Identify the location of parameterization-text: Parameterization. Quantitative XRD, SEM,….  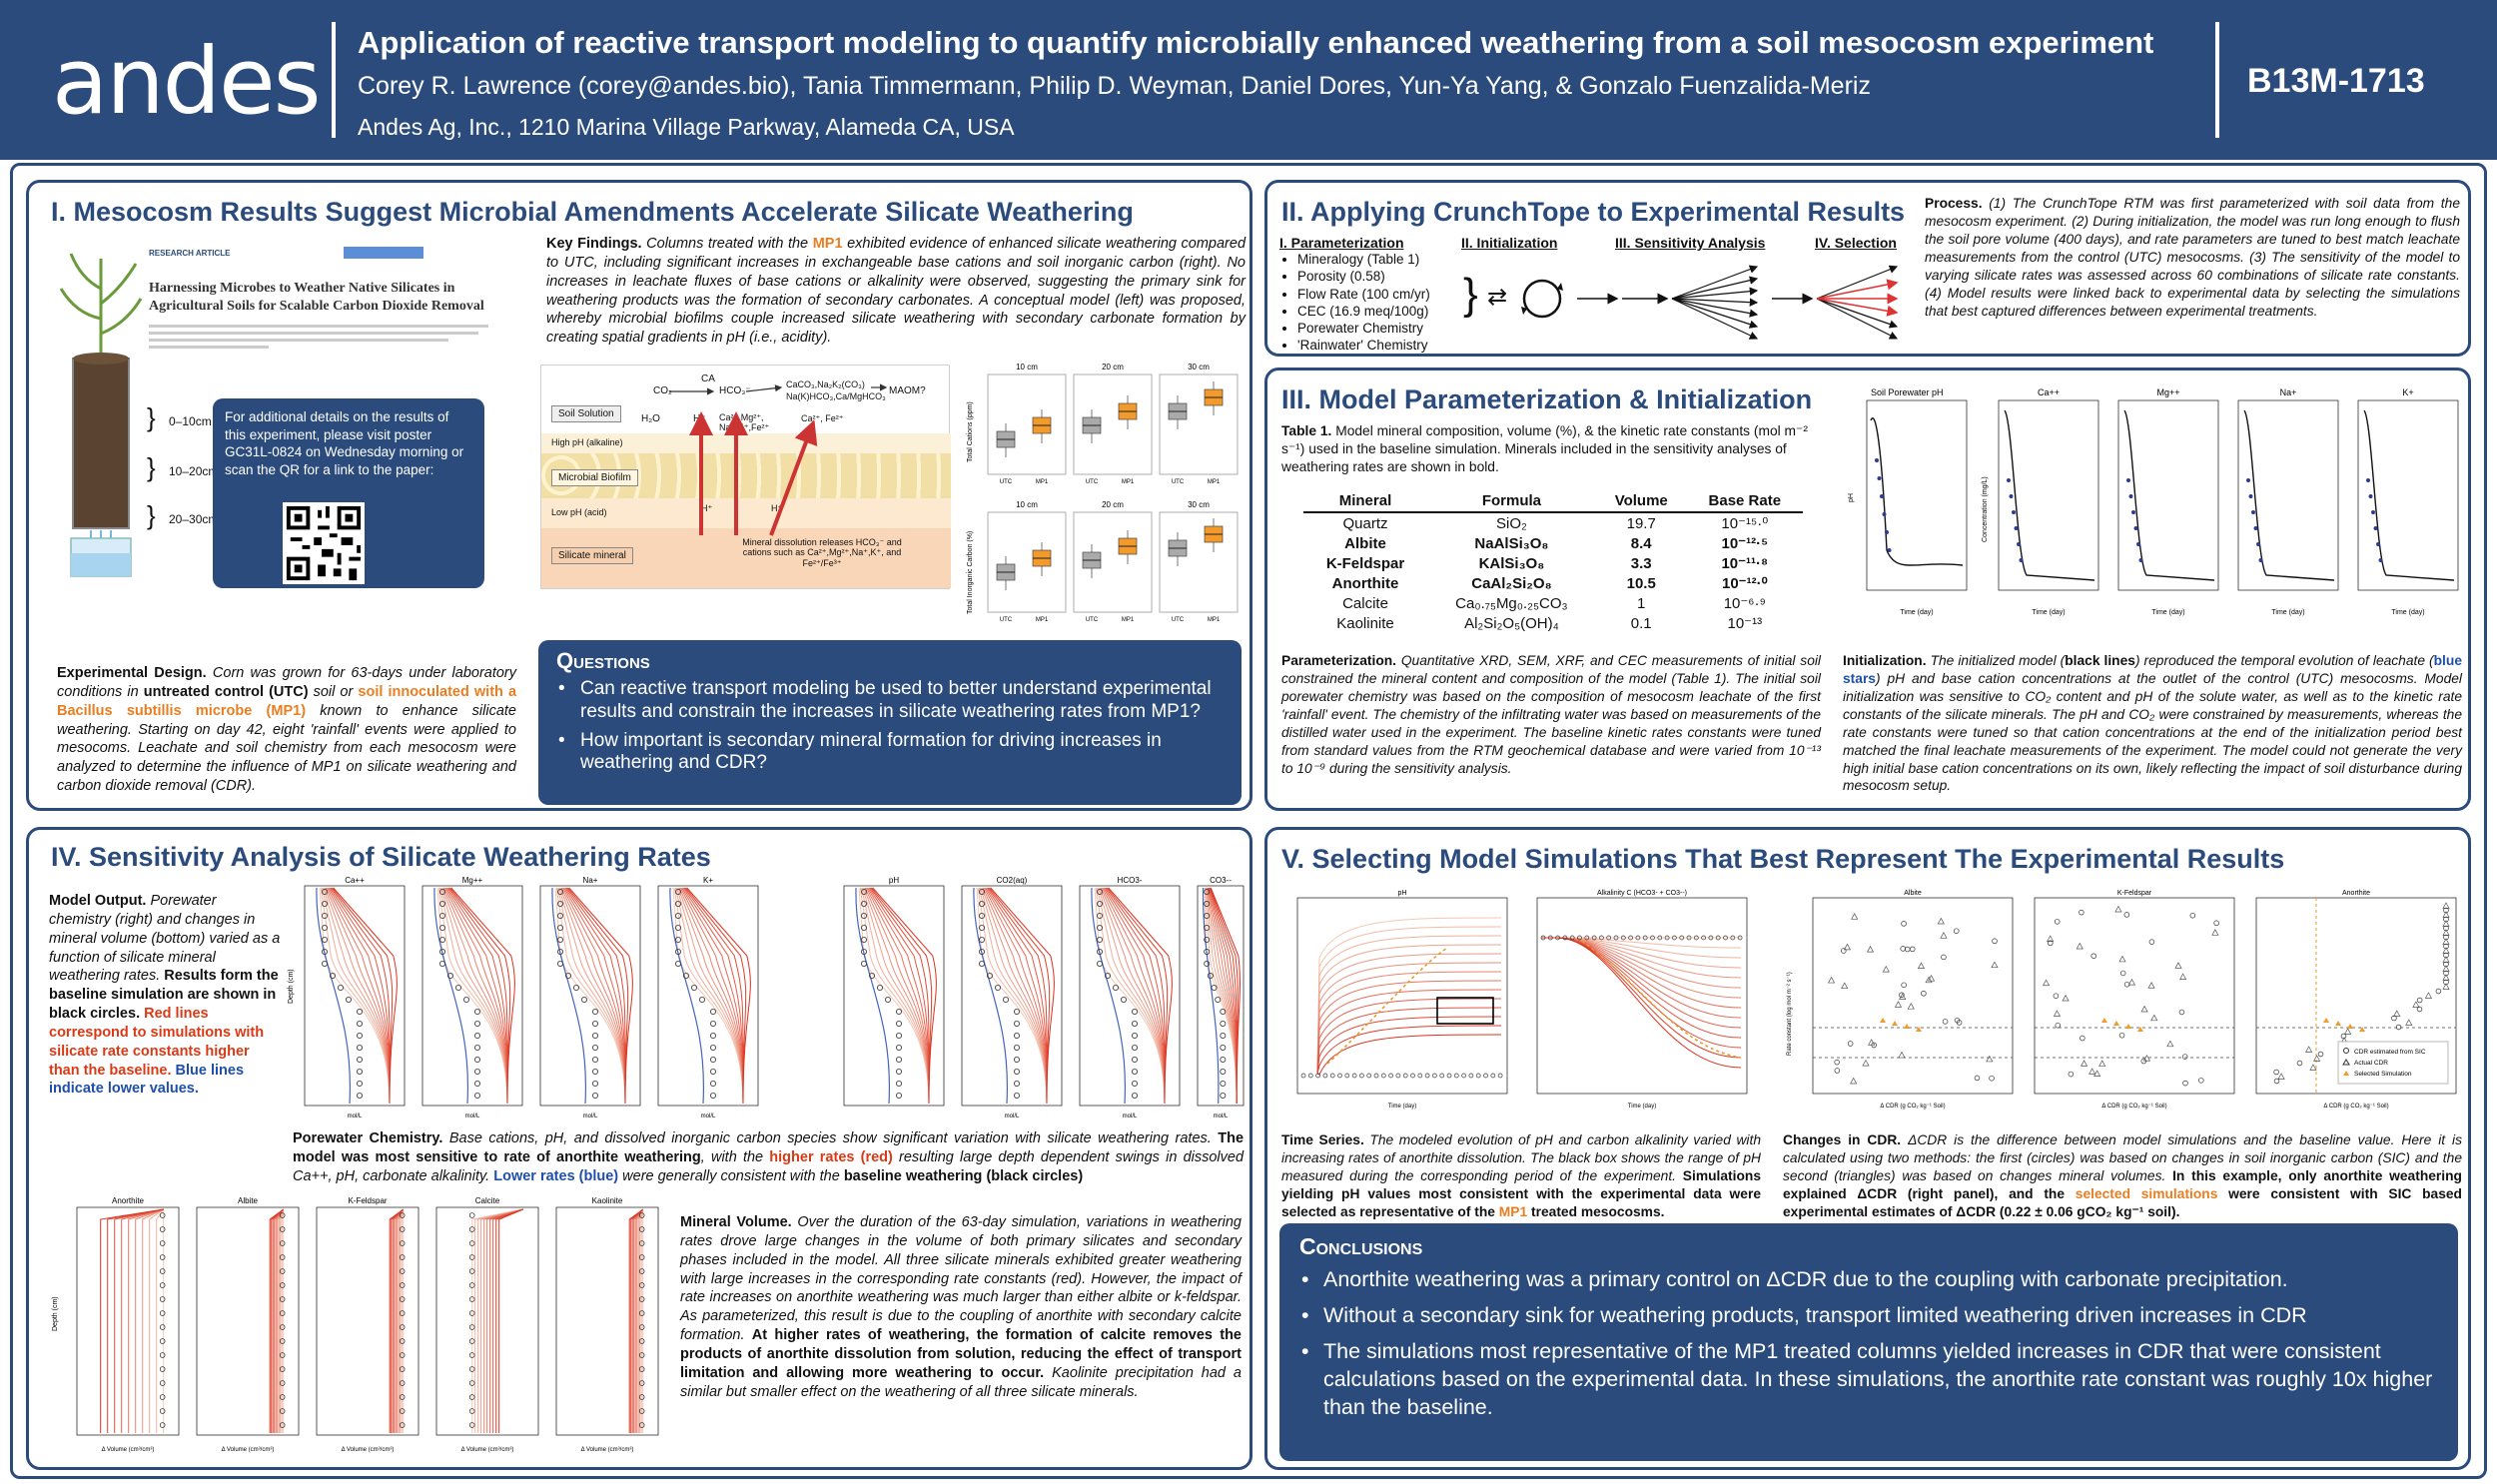
(1551, 715).